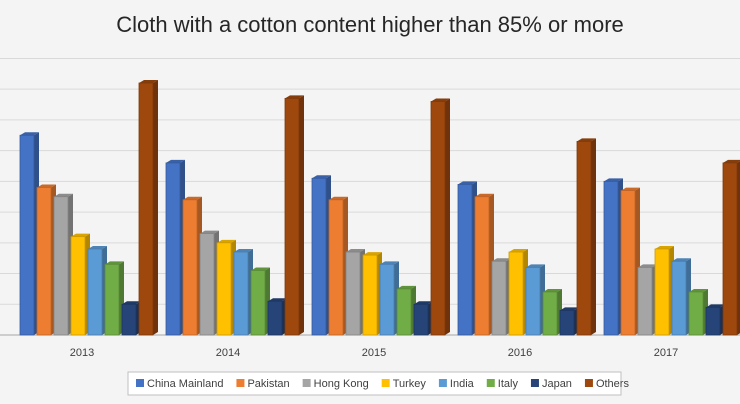 This screenshot has width=740, height=404. What do you see at coordinates (613, 384) in the screenshot?
I see `legend-label: Others` at bounding box center [613, 384].